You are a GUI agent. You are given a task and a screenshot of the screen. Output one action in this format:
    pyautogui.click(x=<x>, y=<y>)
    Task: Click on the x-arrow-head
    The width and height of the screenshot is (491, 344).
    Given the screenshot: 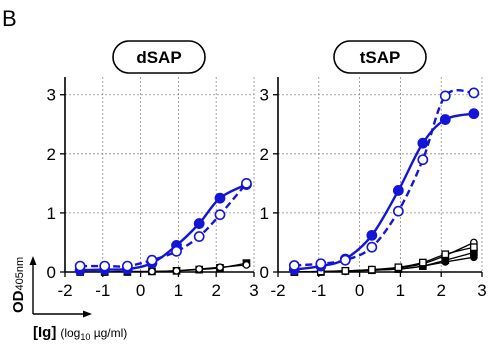 What is the action you would take?
    pyautogui.click(x=87, y=314)
    